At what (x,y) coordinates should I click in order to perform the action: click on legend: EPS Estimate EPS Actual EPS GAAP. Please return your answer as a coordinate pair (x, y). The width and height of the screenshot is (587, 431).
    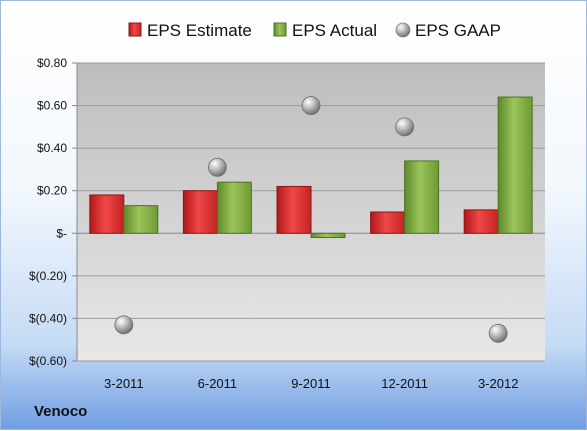
    Looking at the image, I should click on (314, 30).